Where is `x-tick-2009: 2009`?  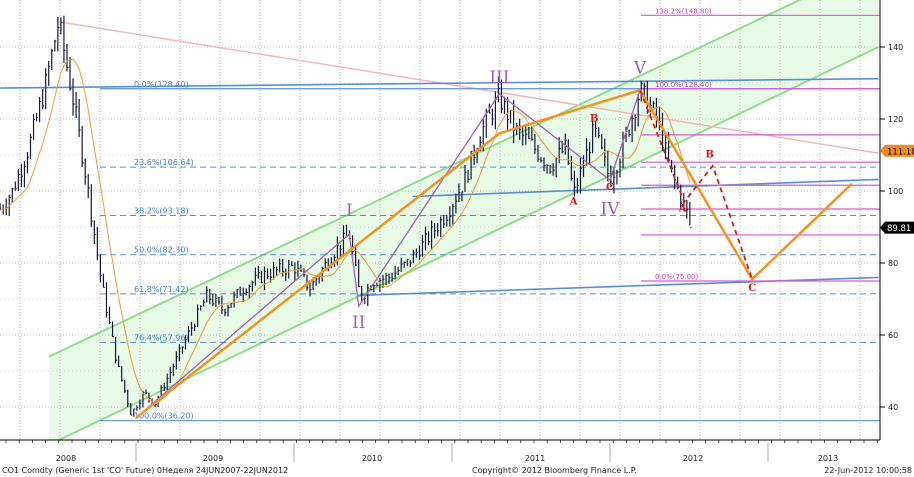 x-tick-2009: 2009 is located at coordinates (213, 458).